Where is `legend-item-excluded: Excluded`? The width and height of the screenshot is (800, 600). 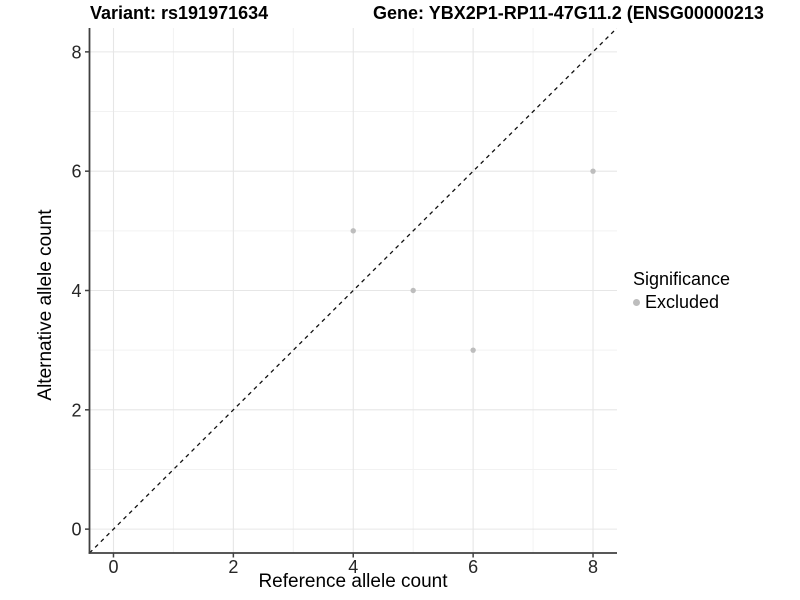 legend-item-excluded: Excluded is located at coordinates (681, 302).